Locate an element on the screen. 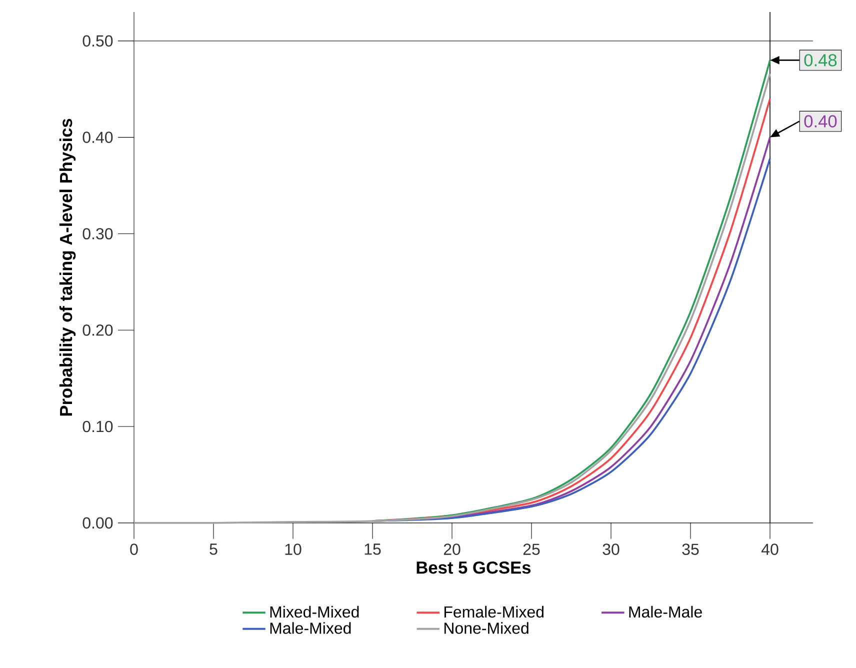  x-tick-label: 15 is located at coordinates (372, 549).